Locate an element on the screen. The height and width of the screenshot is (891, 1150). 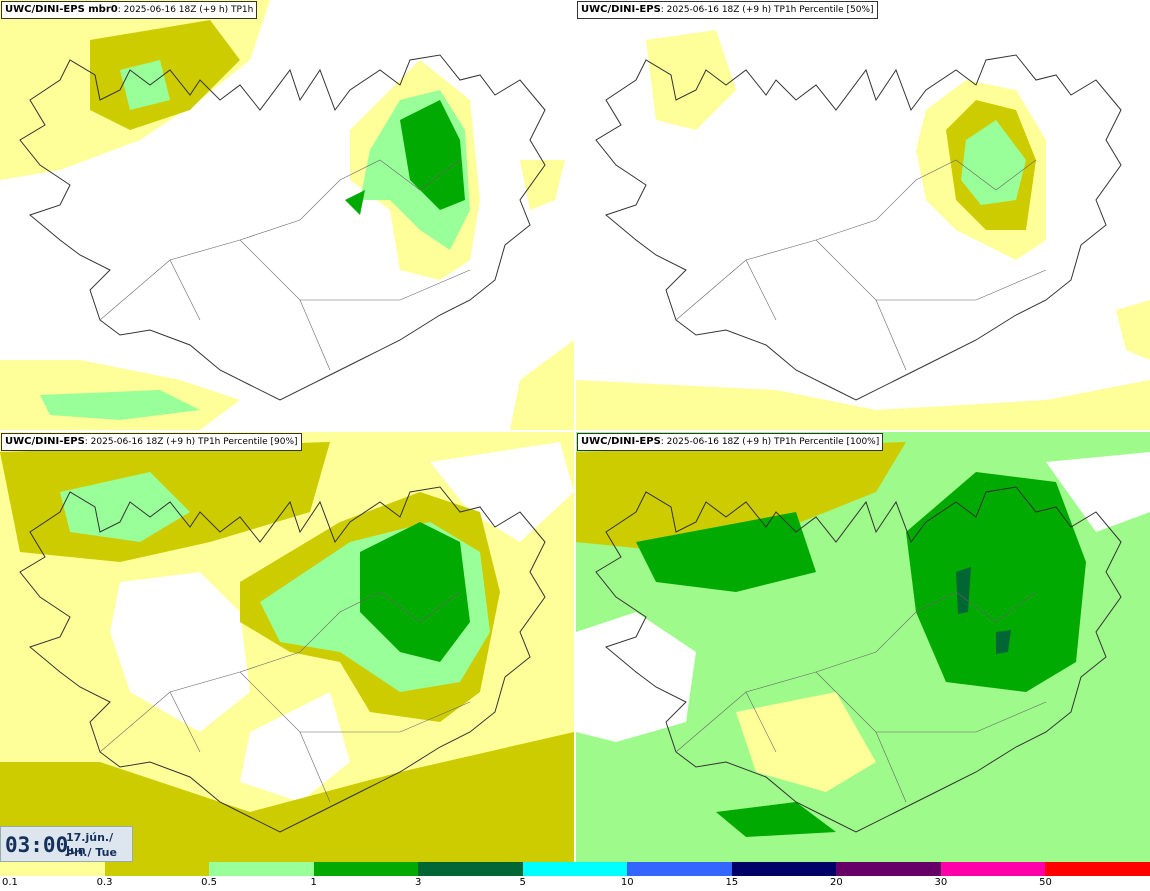
legend-label: 50 is located at coordinates (1045, 882).